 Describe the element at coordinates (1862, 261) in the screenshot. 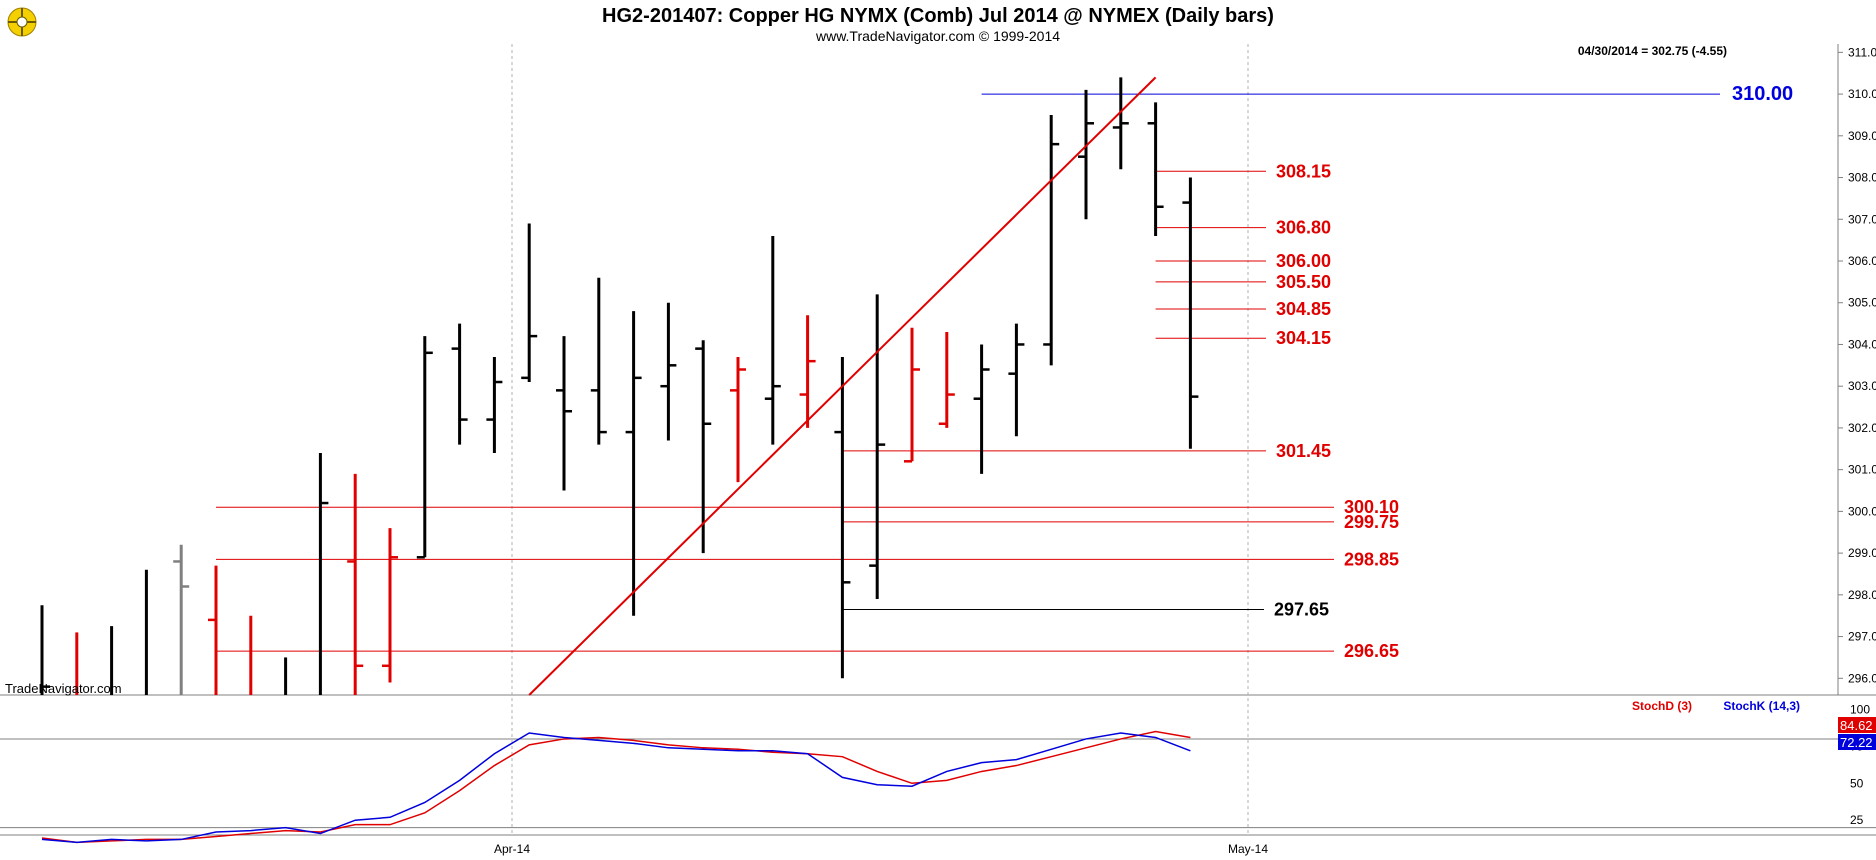

I see `price-tick-label: 306.00` at that location.